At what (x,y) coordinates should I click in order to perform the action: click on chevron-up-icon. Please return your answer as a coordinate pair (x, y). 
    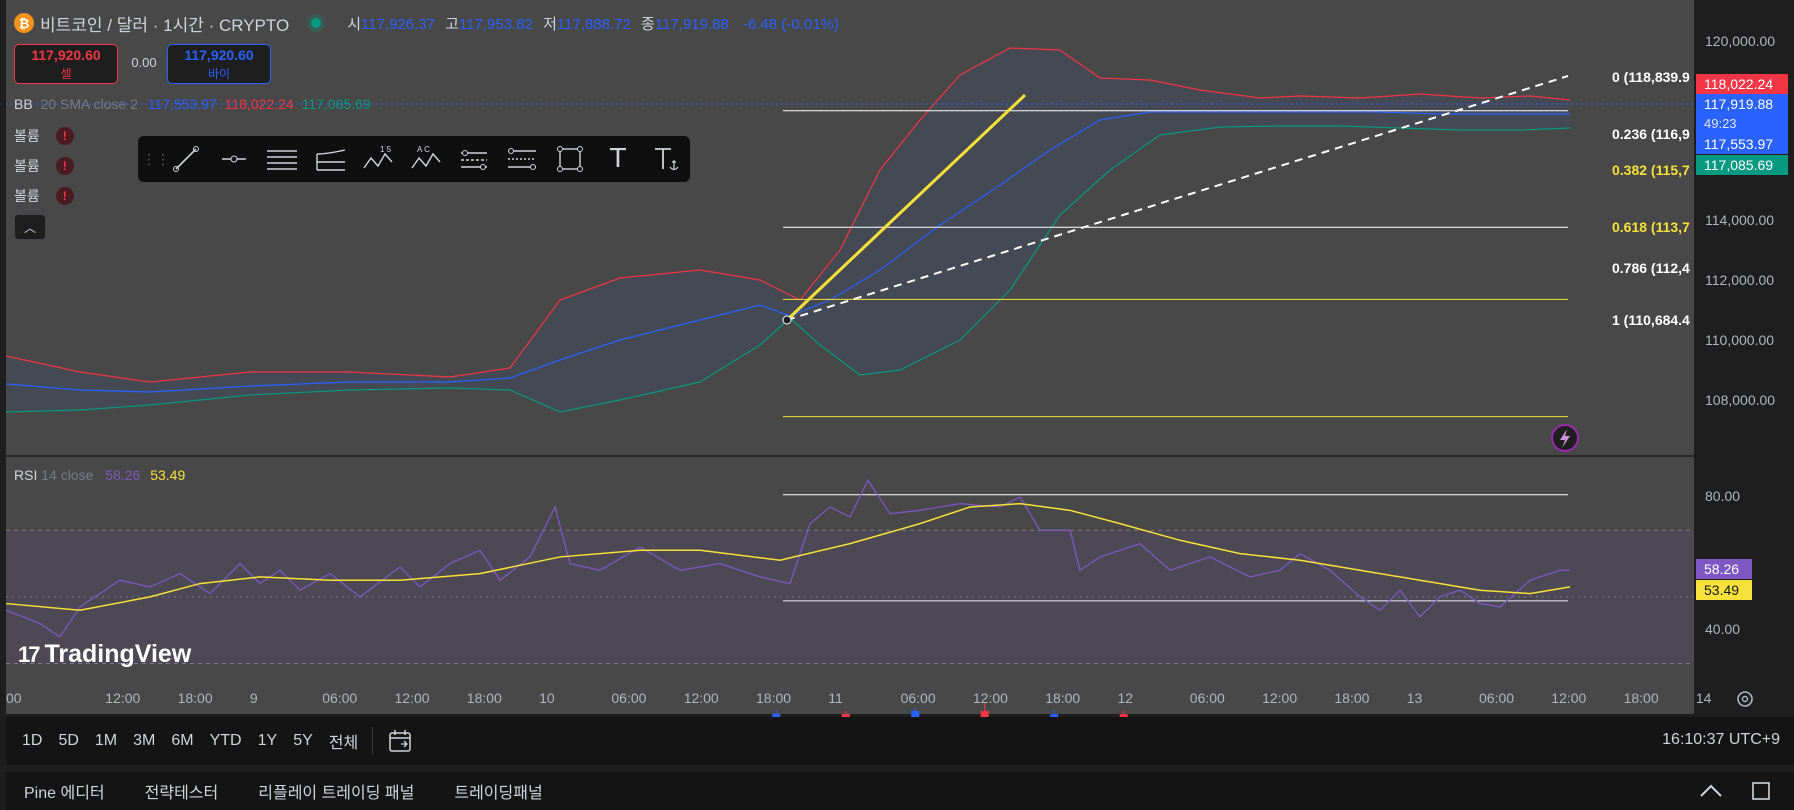
    Looking at the image, I should click on (1711, 793).